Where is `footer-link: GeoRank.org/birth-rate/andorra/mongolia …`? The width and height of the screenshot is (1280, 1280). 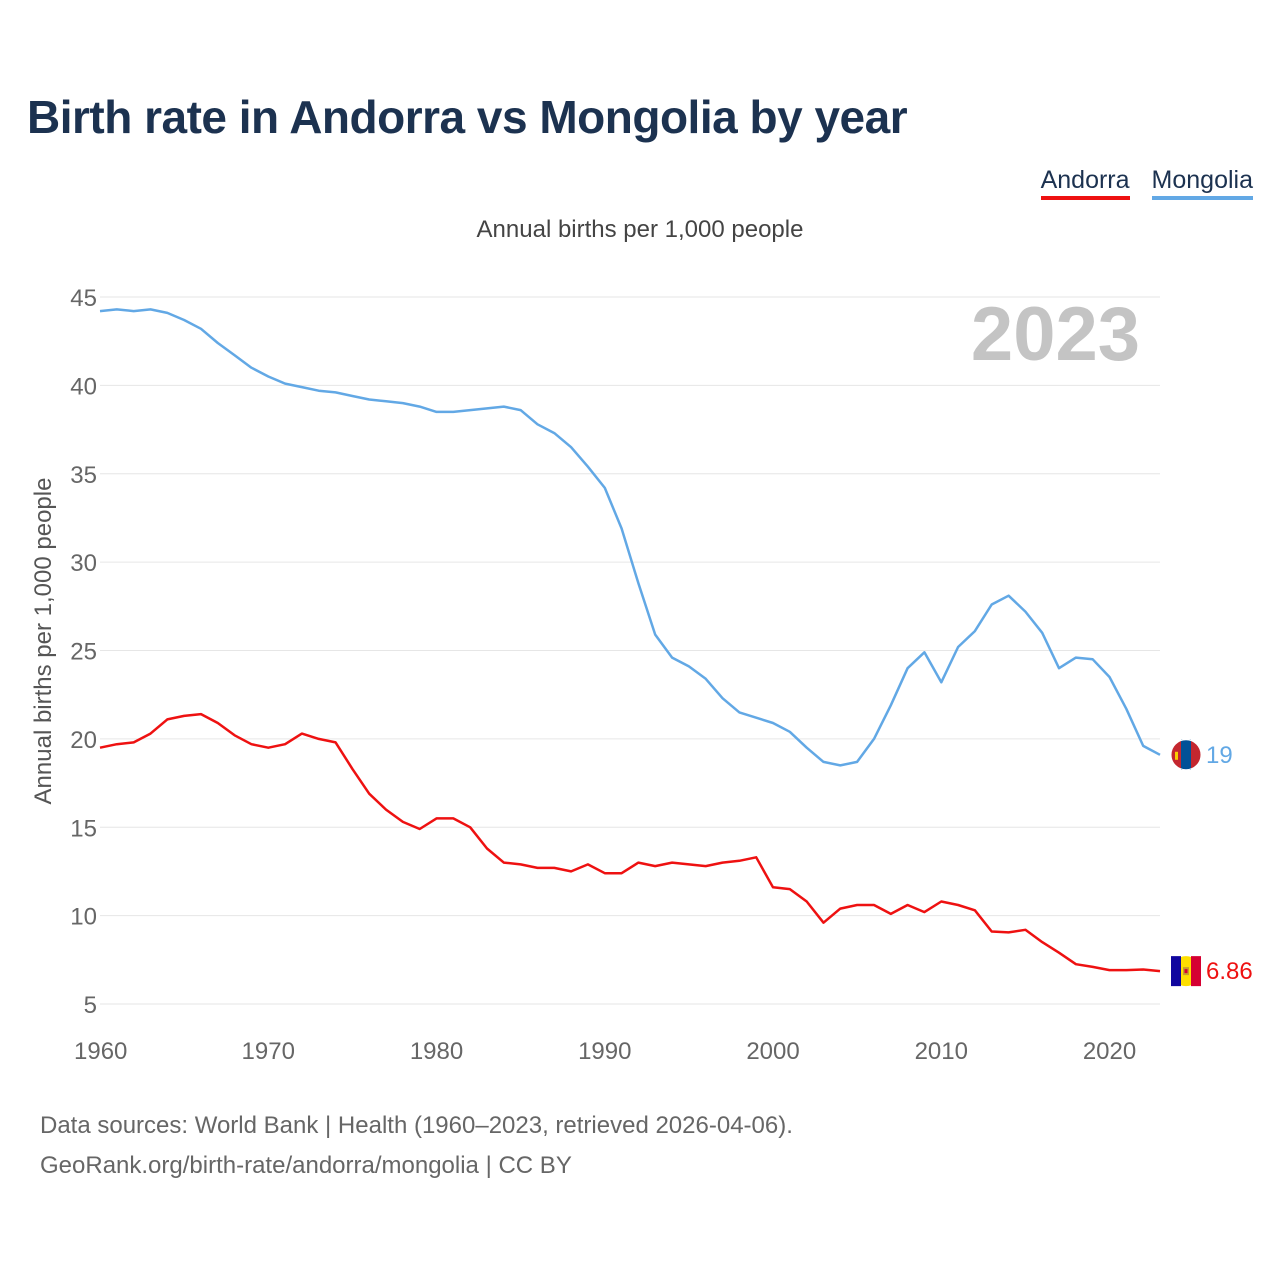
footer-link: GeoRank.org/birth-rate/andorra/mongolia … is located at coordinates (306, 1165).